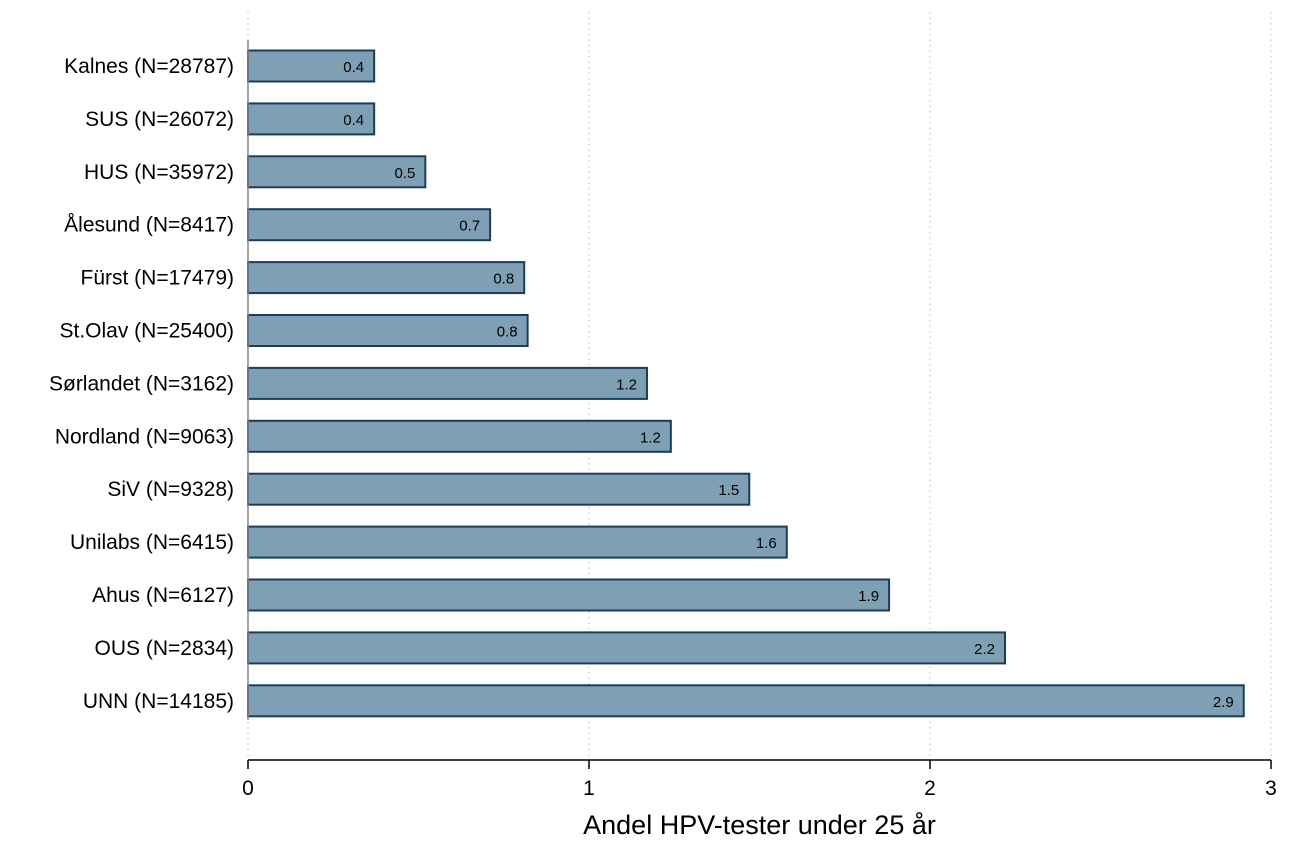  Describe the element at coordinates (589, 788) in the screenshot. I see `x-tick-label: 1` at that location.